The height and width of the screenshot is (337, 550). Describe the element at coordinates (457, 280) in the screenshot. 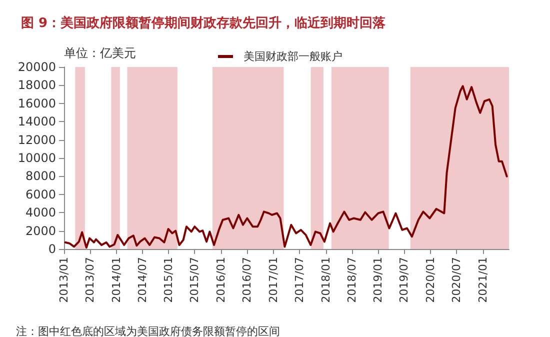

I see `x-tick-label: 2020/07` at that location.